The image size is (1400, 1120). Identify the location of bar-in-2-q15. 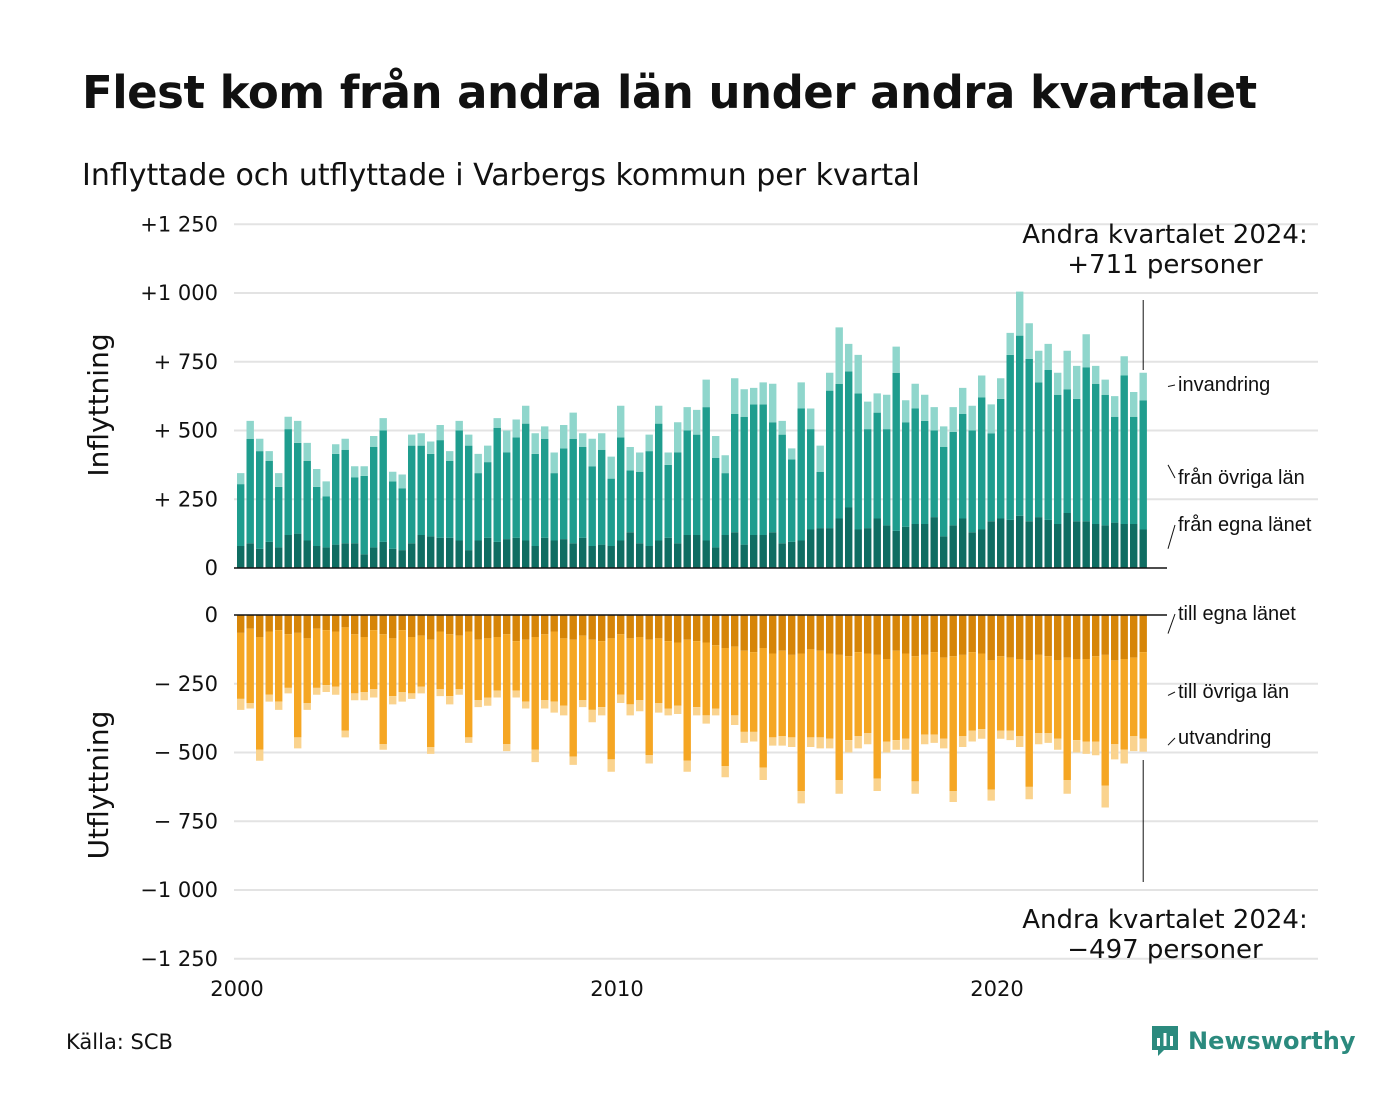
(383, 424).